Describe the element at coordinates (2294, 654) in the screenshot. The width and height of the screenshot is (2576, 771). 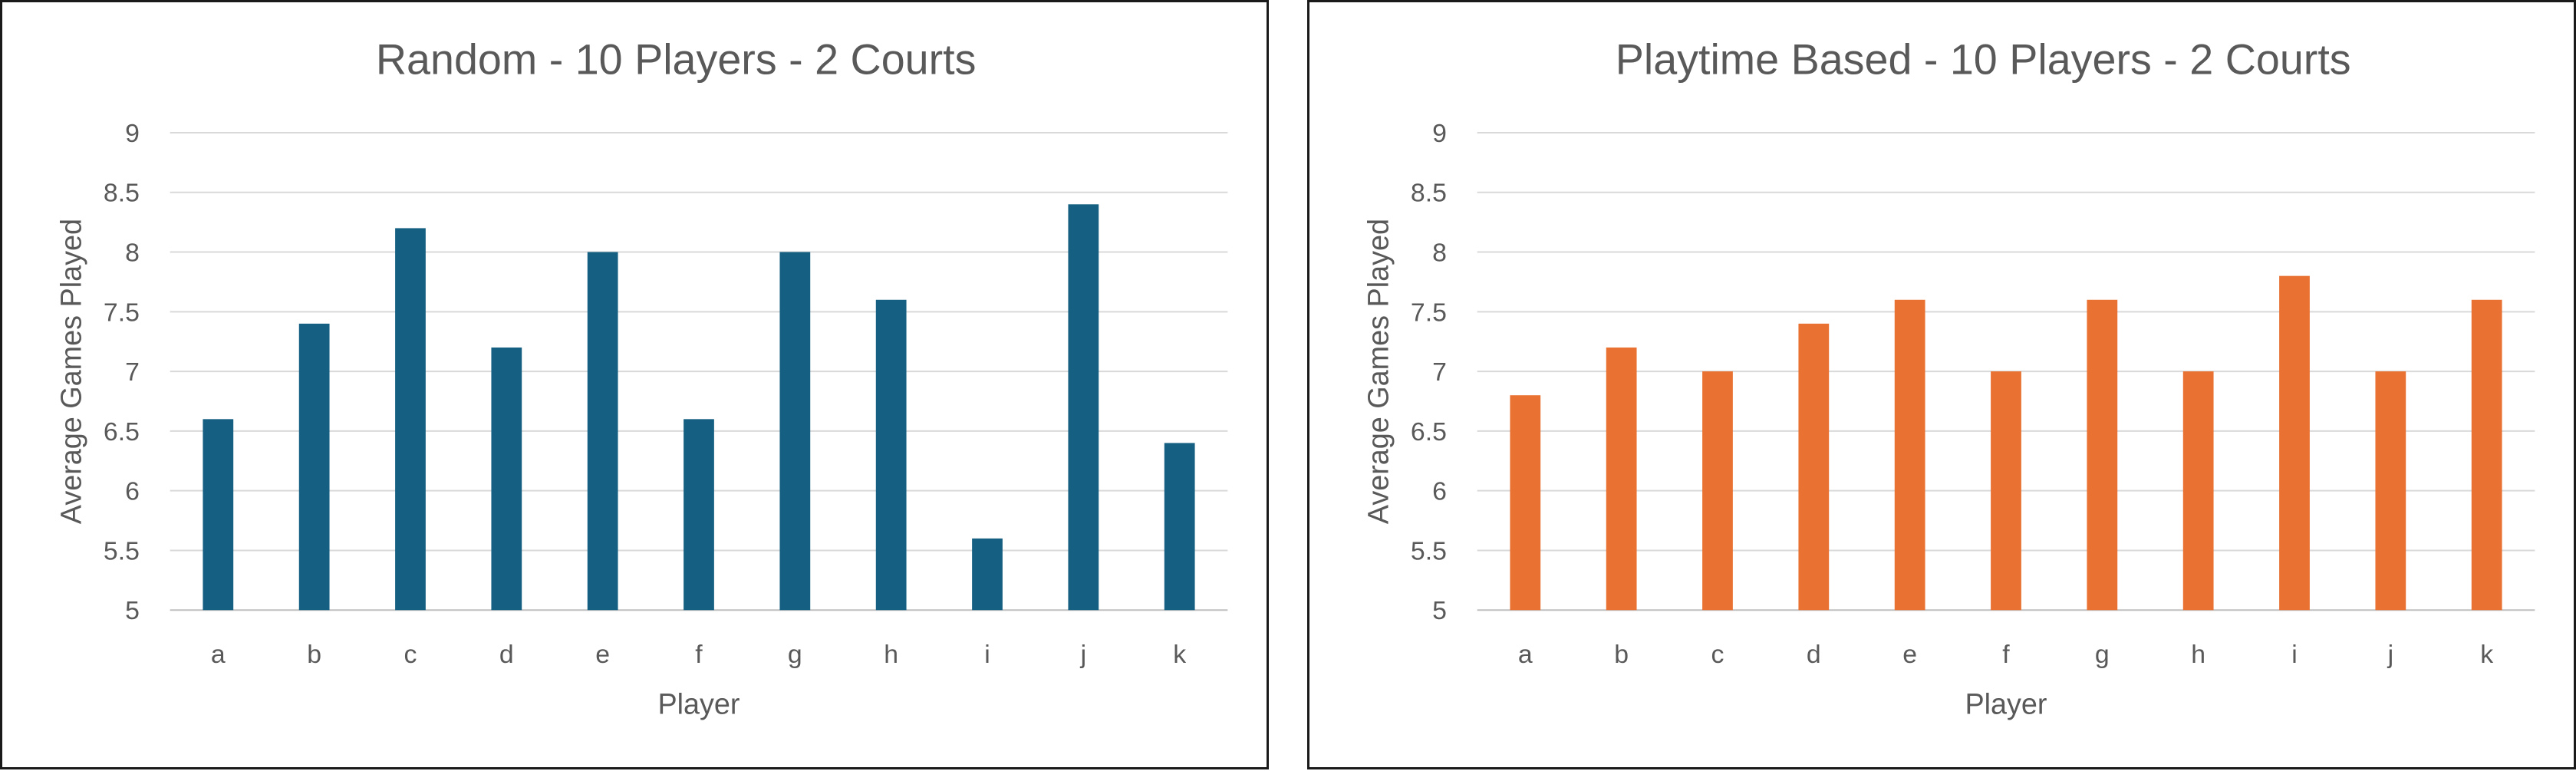
I see `chart-2-x-tick-label: i` at that location.